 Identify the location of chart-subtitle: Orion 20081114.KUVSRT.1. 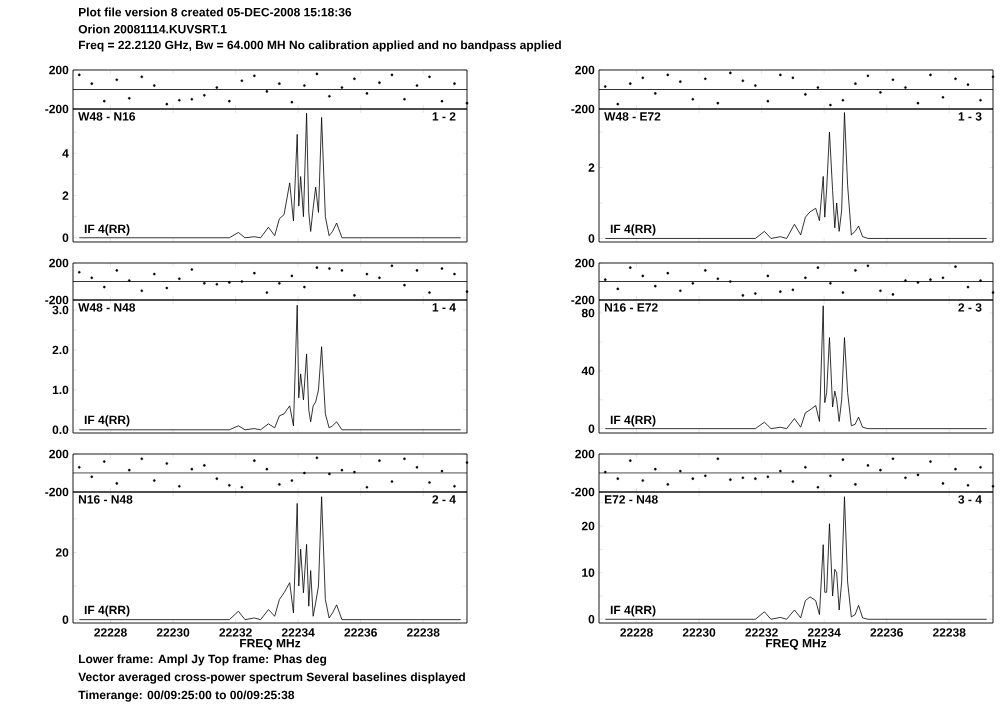
(152, 29).